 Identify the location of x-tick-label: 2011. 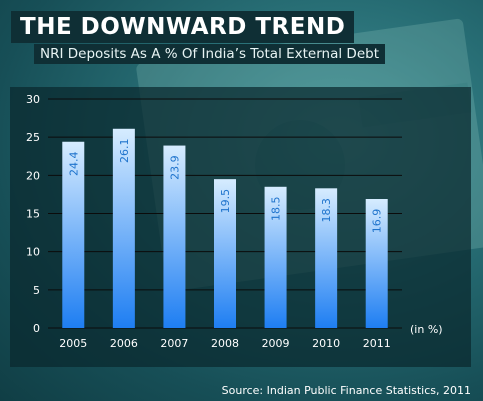
(377, 343).